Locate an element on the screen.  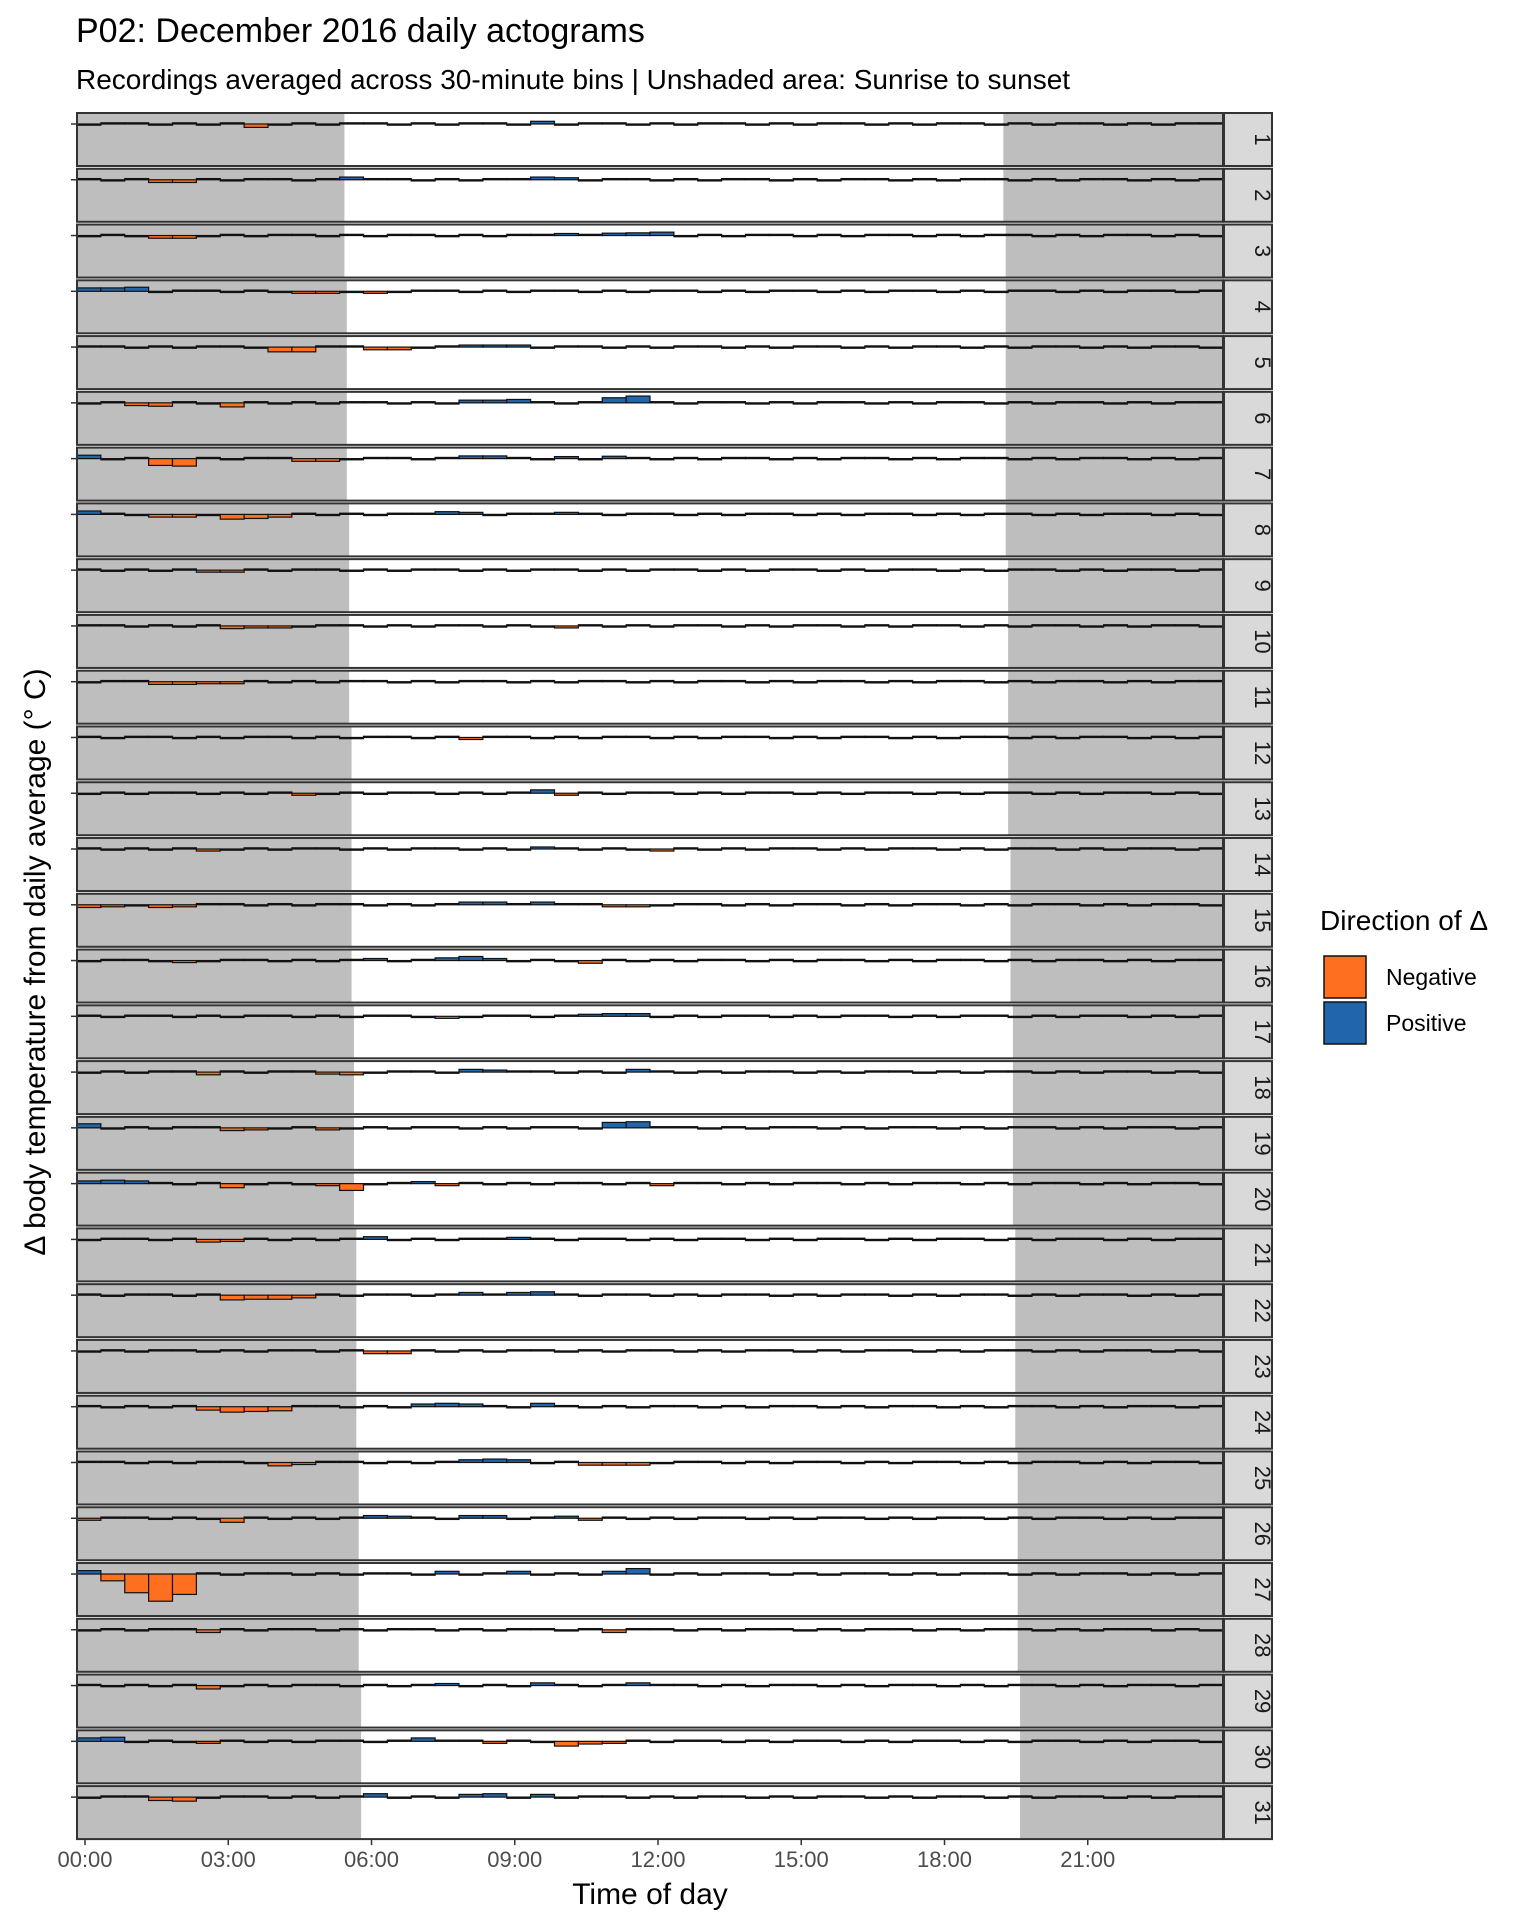
facet-label: 14 is located at coordinates (1262, 864).